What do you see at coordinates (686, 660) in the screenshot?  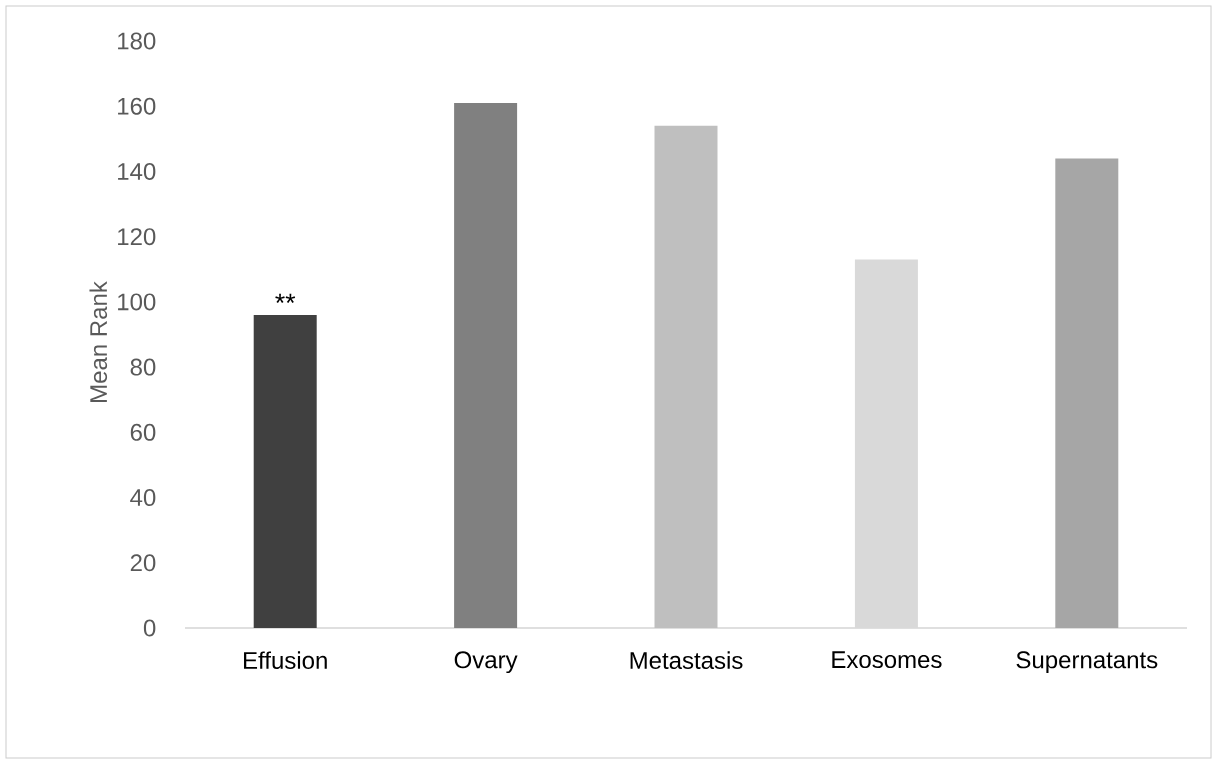 I see `x-tick-label: Metastasis` at bounding box center [686, 660].